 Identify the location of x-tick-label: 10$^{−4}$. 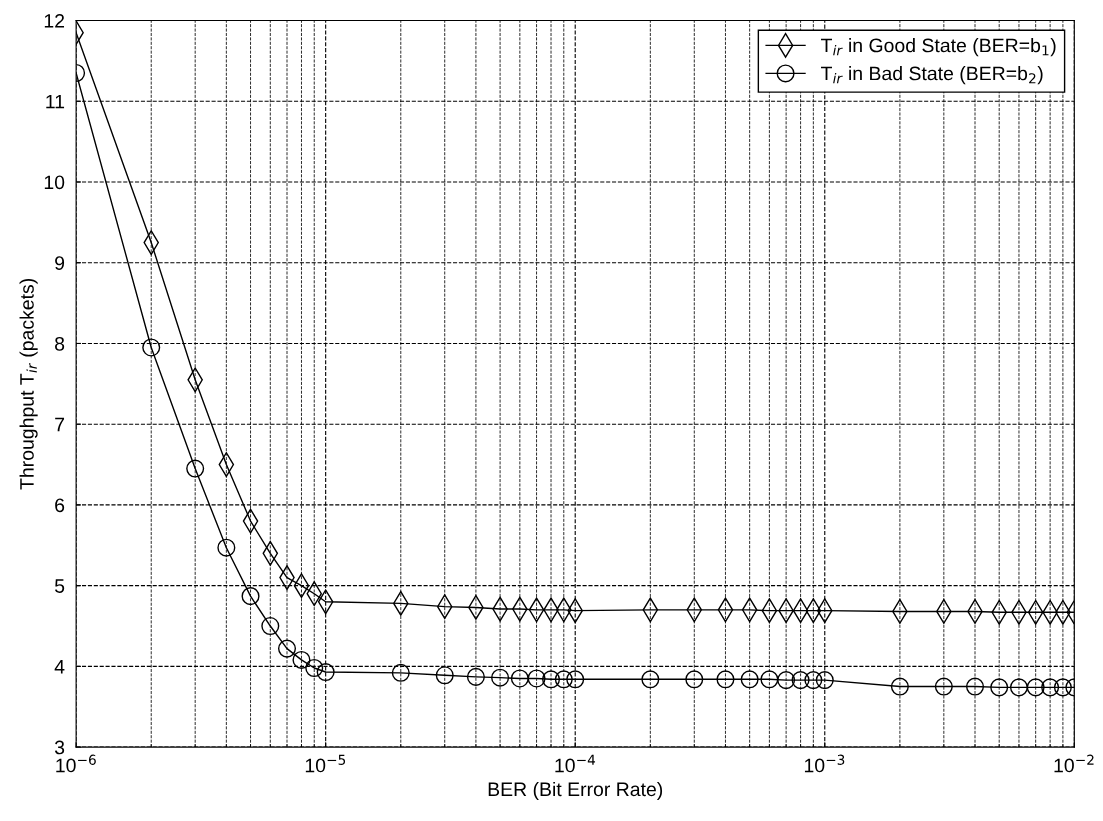
(575, 763).